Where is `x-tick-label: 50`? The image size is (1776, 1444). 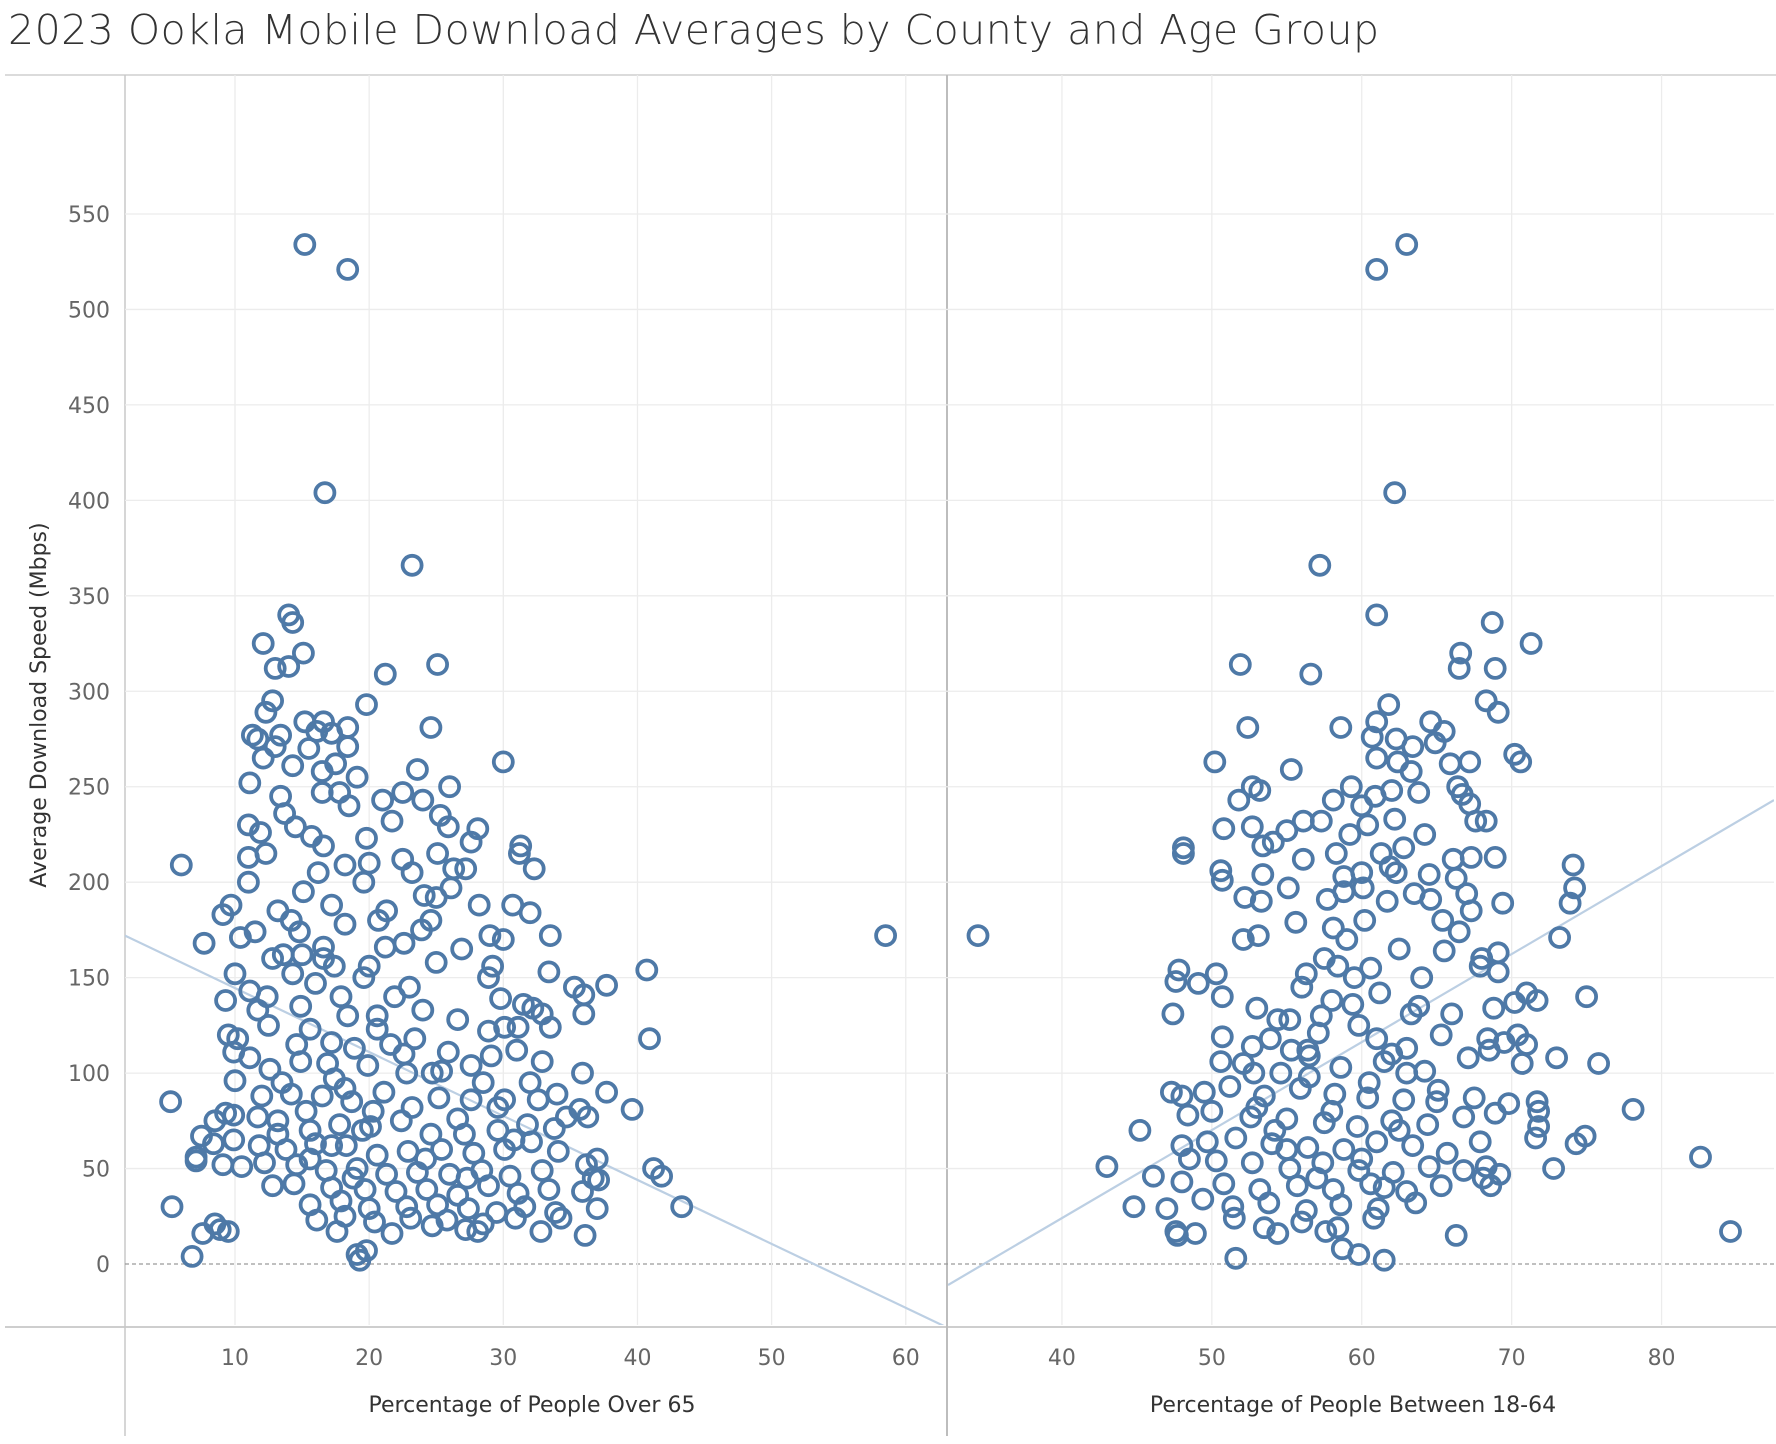
x-tick-label: 50 is located at coordinates (772, 1358).